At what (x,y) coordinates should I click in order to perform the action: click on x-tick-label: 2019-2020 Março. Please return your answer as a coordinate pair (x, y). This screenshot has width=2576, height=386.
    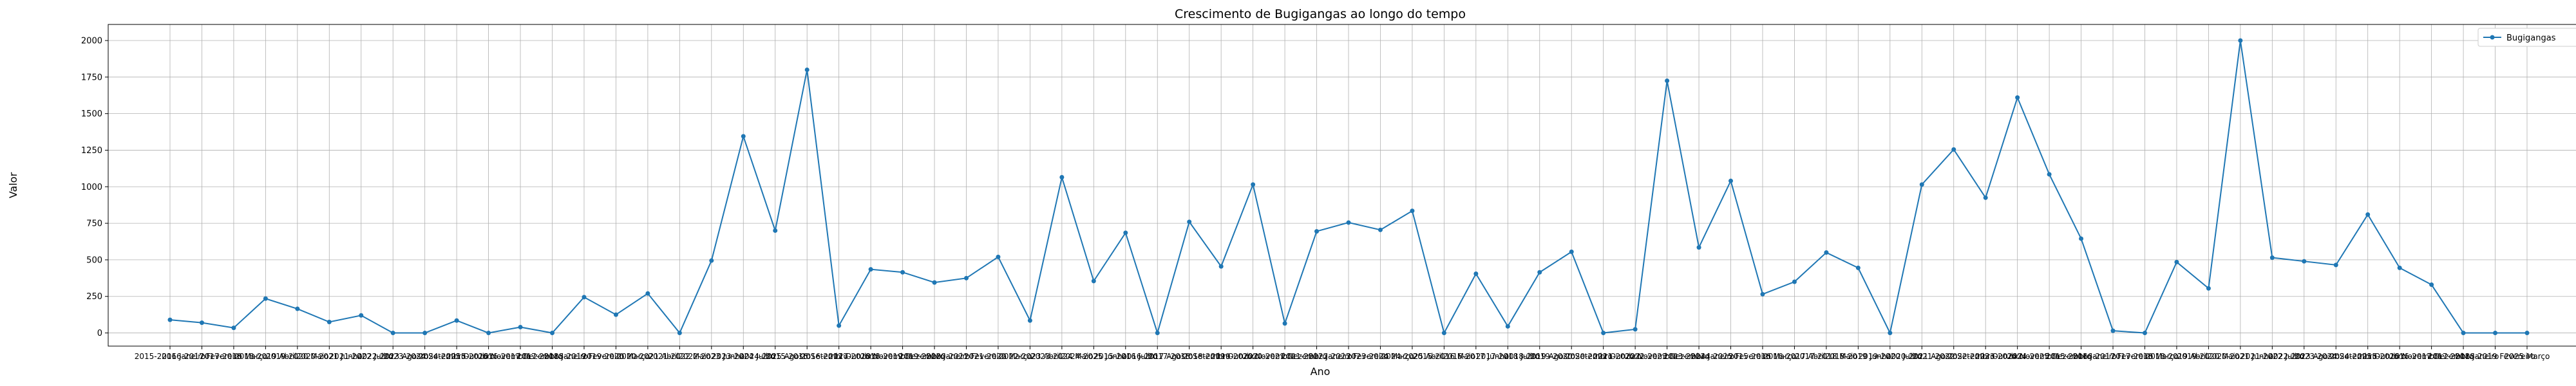
    Looking at the image, I should click on (616, 356).